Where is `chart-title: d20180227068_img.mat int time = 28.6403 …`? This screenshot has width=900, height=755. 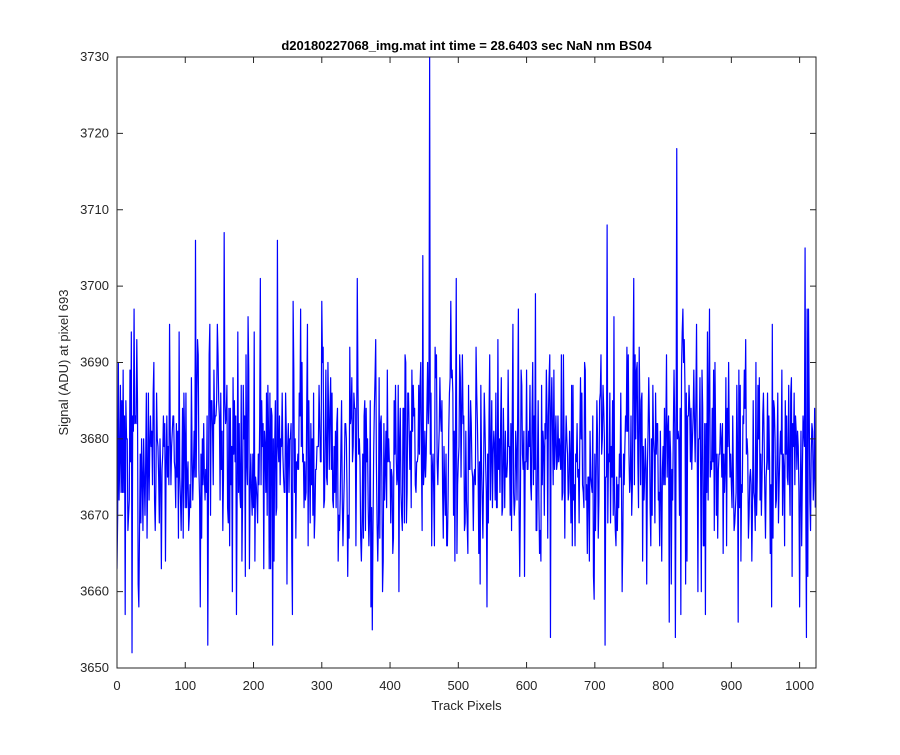 chart-title: d20180227068_img.mat int time = 28.6403 … is located at coordinates (466, 45).